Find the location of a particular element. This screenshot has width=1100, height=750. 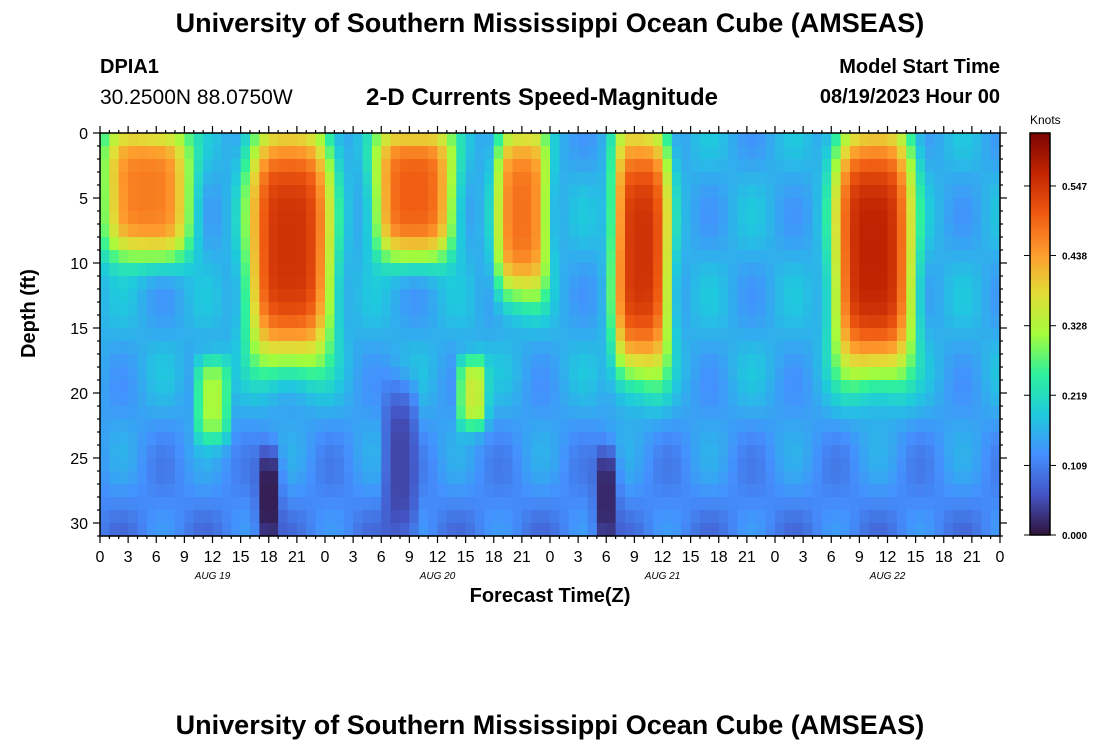

x-tick-label: 12 is located at coordinates (213, 557).